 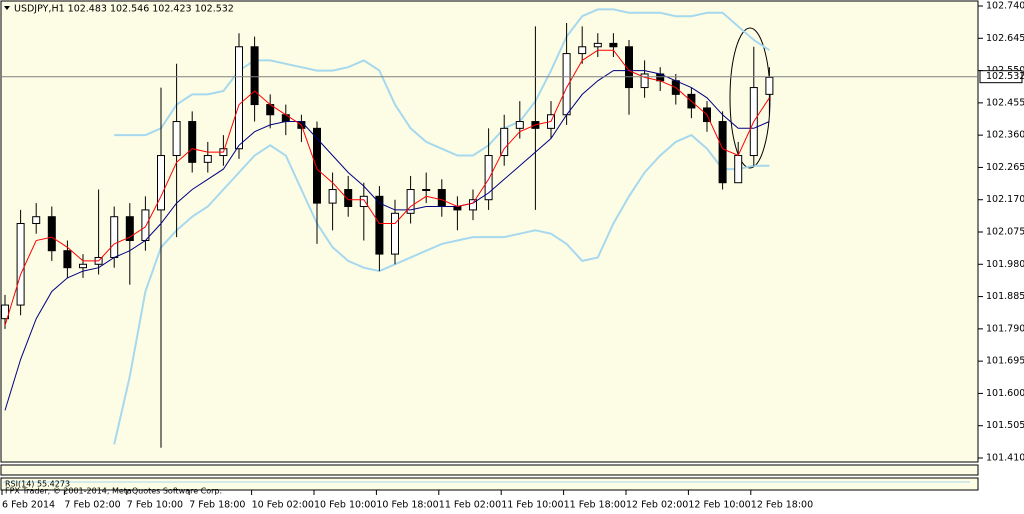 What do you see at coordinates (1005, 167) in the screenshot?
I see `y-tick-label: 102.265` at bounding box center [1005, 167].